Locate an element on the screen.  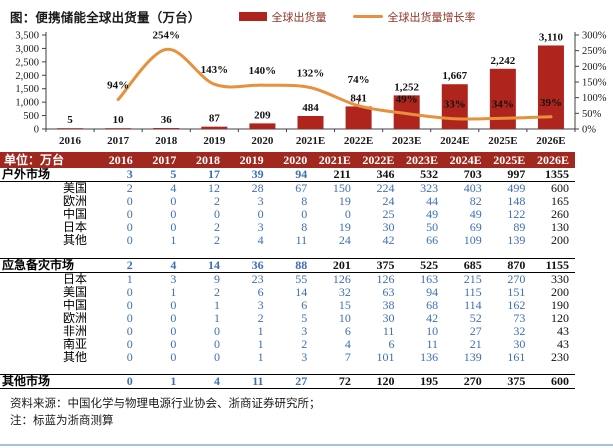
table-row: 非洲 0 0 0 1 3 6 11 10 27 32 43 is located at coordinates (287, 331).